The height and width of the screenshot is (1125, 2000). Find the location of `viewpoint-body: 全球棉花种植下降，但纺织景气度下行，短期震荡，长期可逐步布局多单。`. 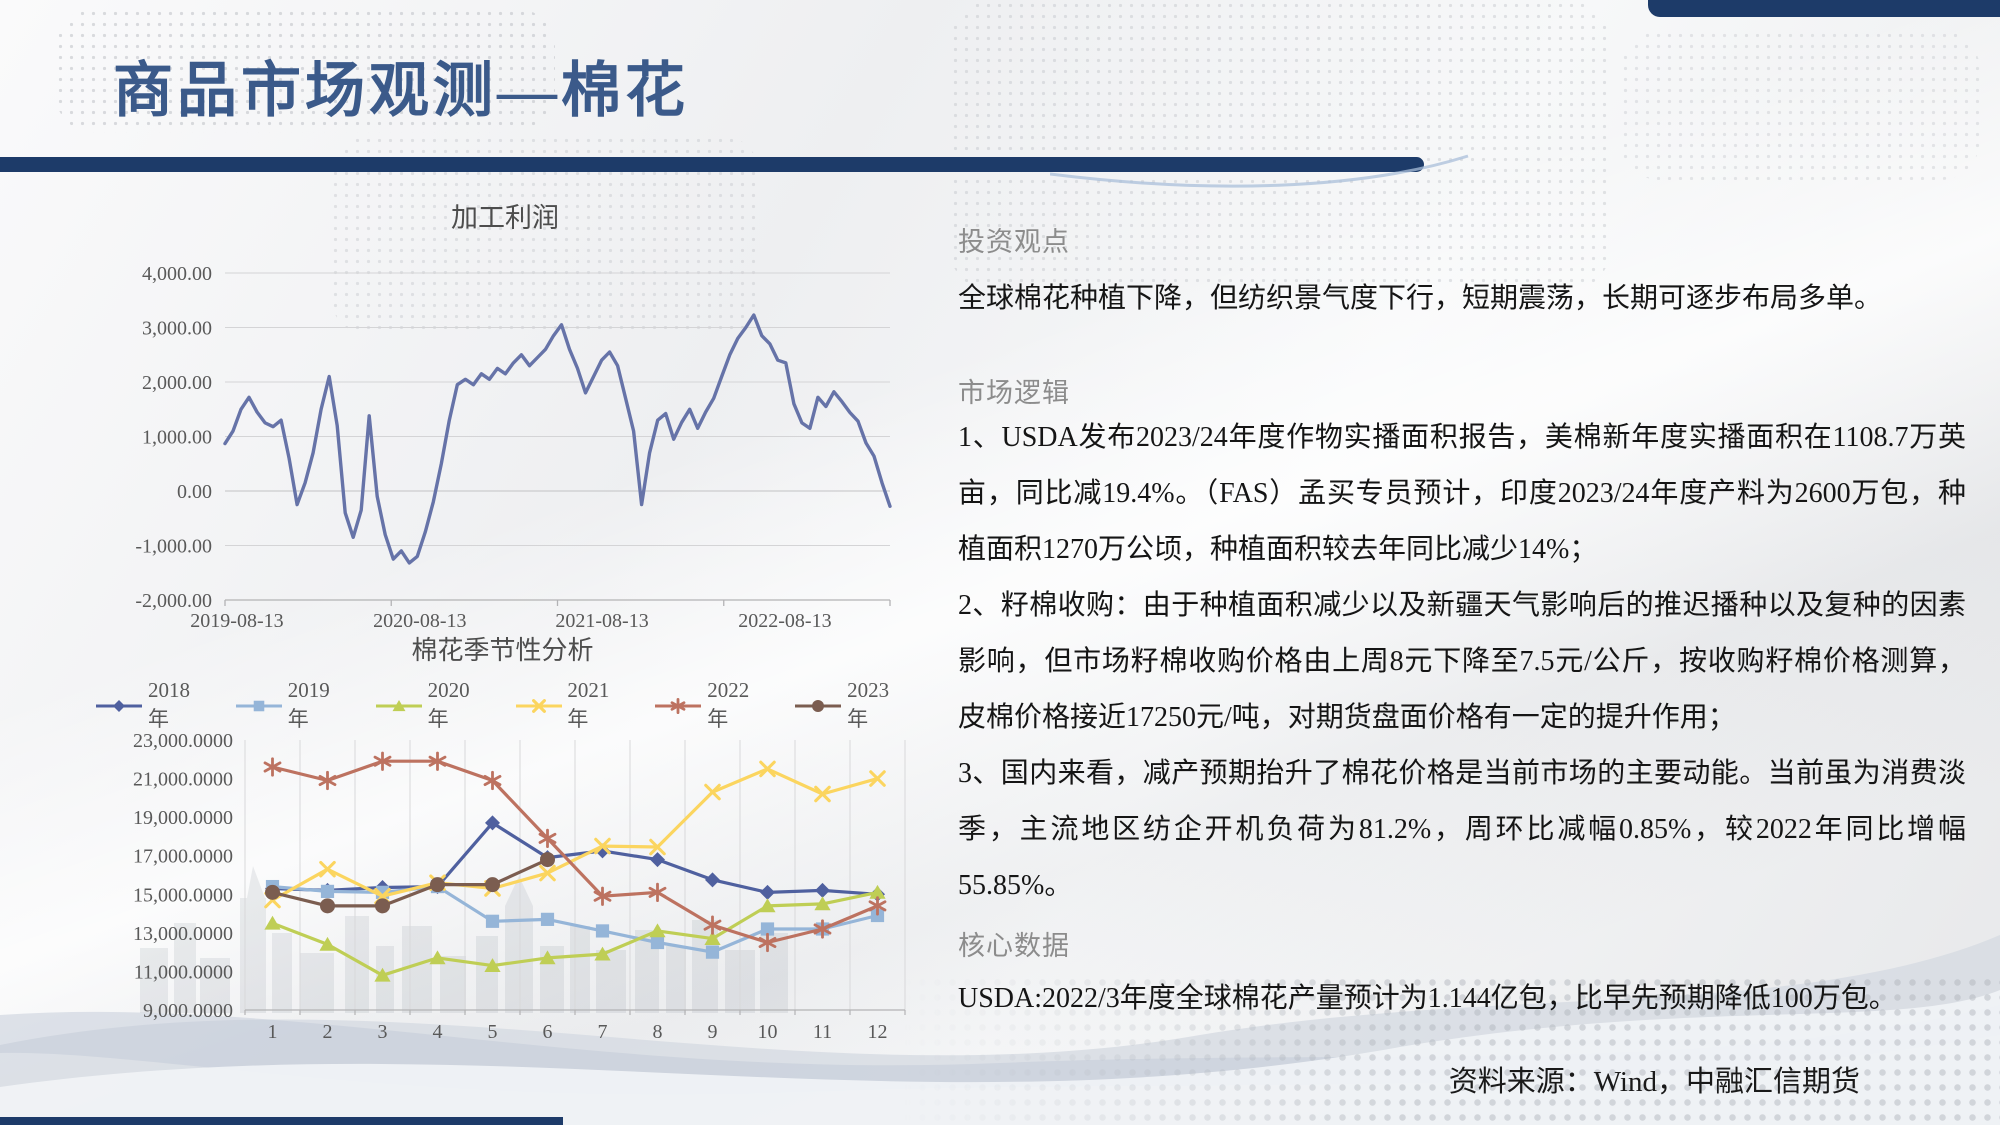

viewpoint-body: 全球棉花种植下降，但纺织景气度下行，短期震荡，长期可逐步布局多单。 is located at coordinates (1420, 298).